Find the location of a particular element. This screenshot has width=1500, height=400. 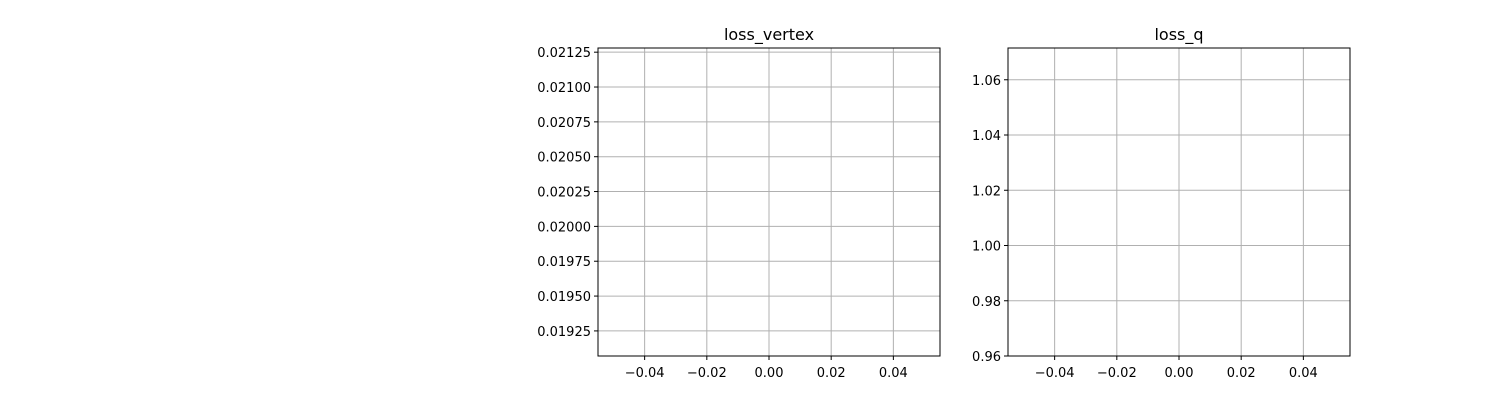

y-tick-label: 0.02025 is located at coordinates (564, 193).